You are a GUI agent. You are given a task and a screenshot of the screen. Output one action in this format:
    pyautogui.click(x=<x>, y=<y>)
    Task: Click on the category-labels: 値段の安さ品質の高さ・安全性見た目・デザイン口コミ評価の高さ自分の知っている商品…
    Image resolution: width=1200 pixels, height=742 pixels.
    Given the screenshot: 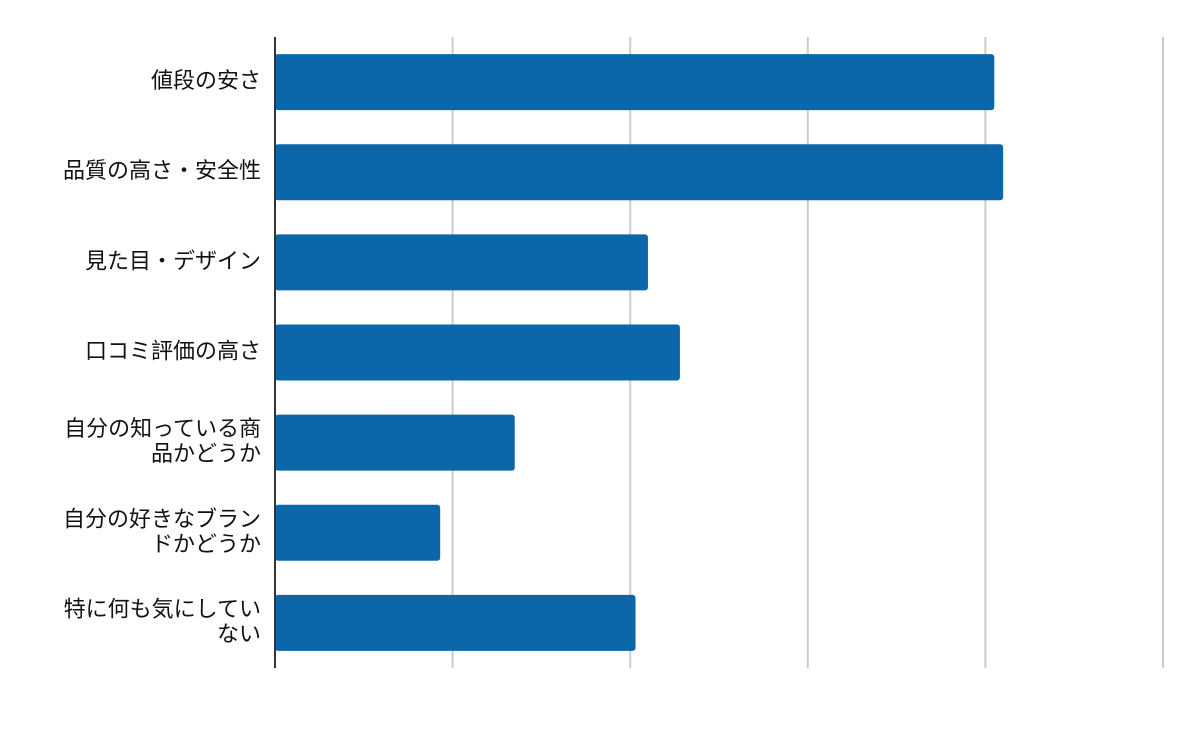 What is the action you would take?
    pyautogui.click(x=162, y=358)
    